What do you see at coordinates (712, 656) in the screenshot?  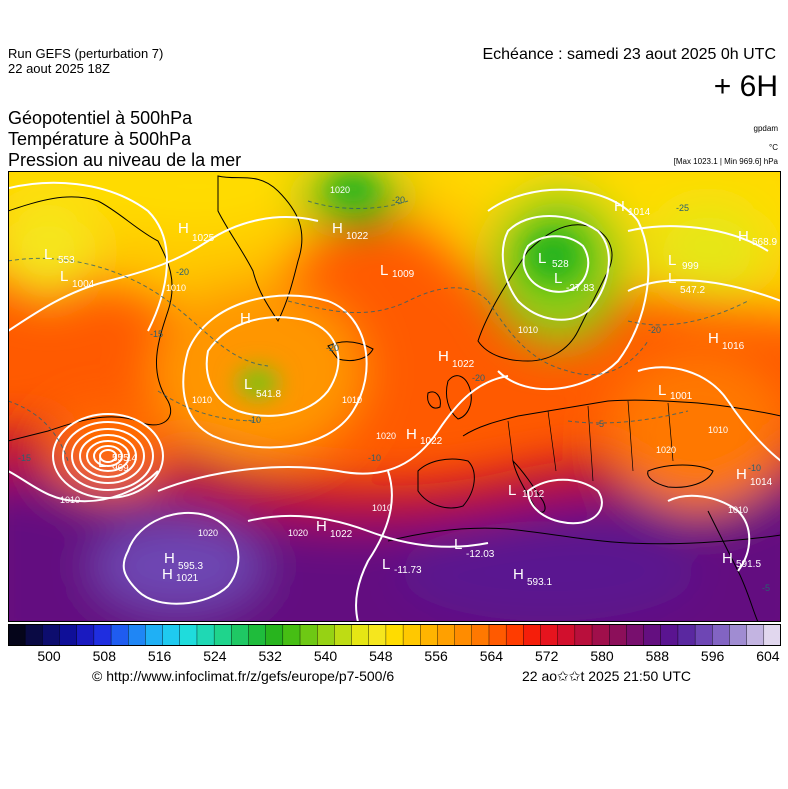 I see `colorbar-tick-label: 596` at bounding box center [712, 656].